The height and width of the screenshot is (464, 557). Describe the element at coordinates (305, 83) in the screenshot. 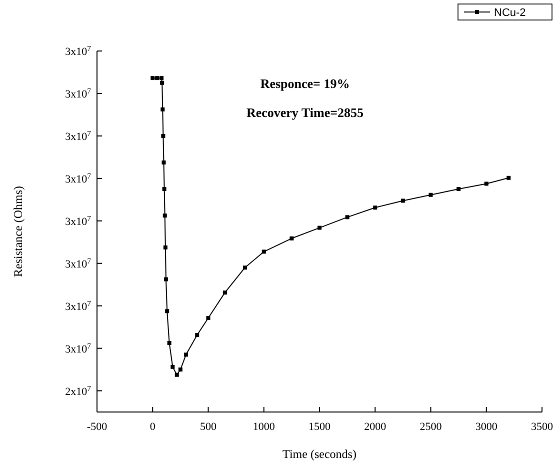

I see `annotation: Responce= 19%` at that location.